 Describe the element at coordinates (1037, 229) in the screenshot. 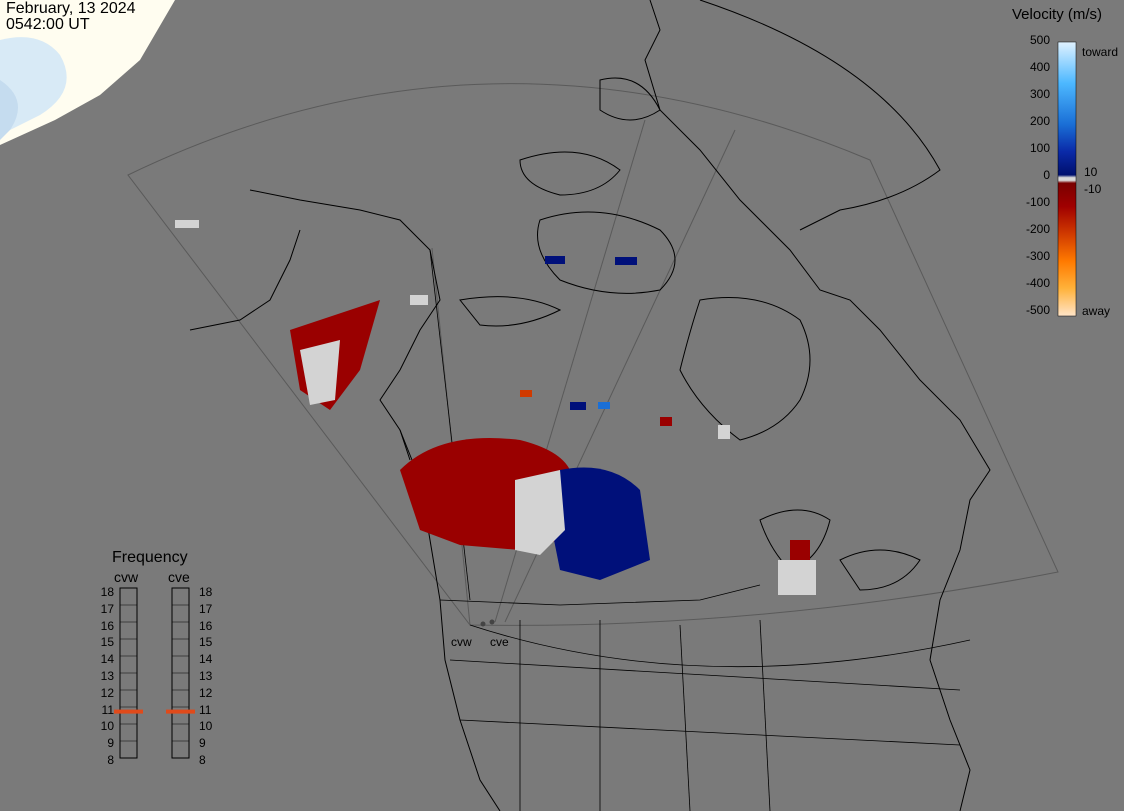

I see `colorbar-tick: -200` at that location.